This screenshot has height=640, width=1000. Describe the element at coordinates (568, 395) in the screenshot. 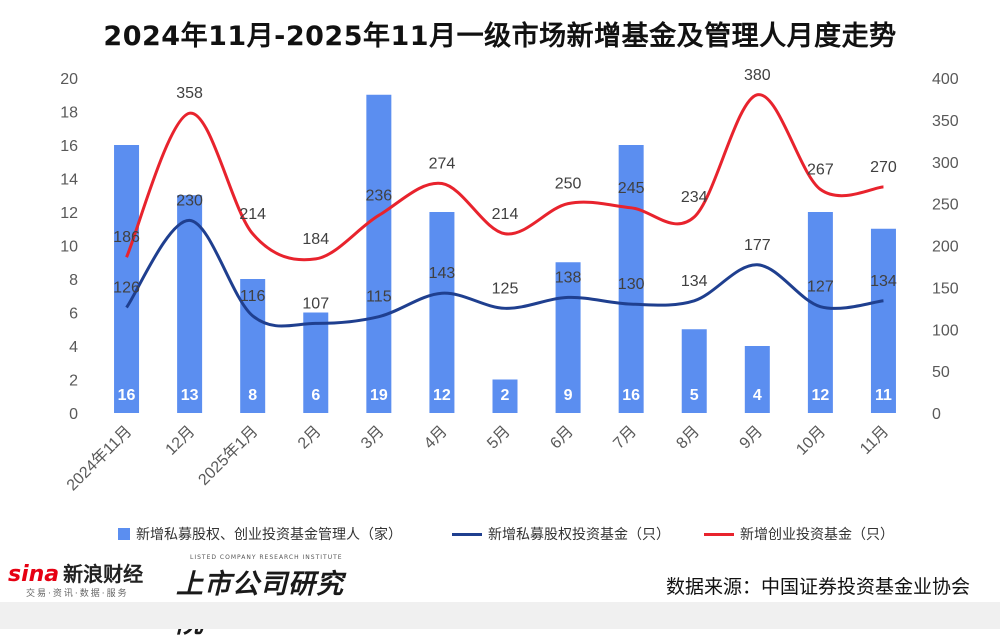

I see `bar-value-label: 9` at that location.